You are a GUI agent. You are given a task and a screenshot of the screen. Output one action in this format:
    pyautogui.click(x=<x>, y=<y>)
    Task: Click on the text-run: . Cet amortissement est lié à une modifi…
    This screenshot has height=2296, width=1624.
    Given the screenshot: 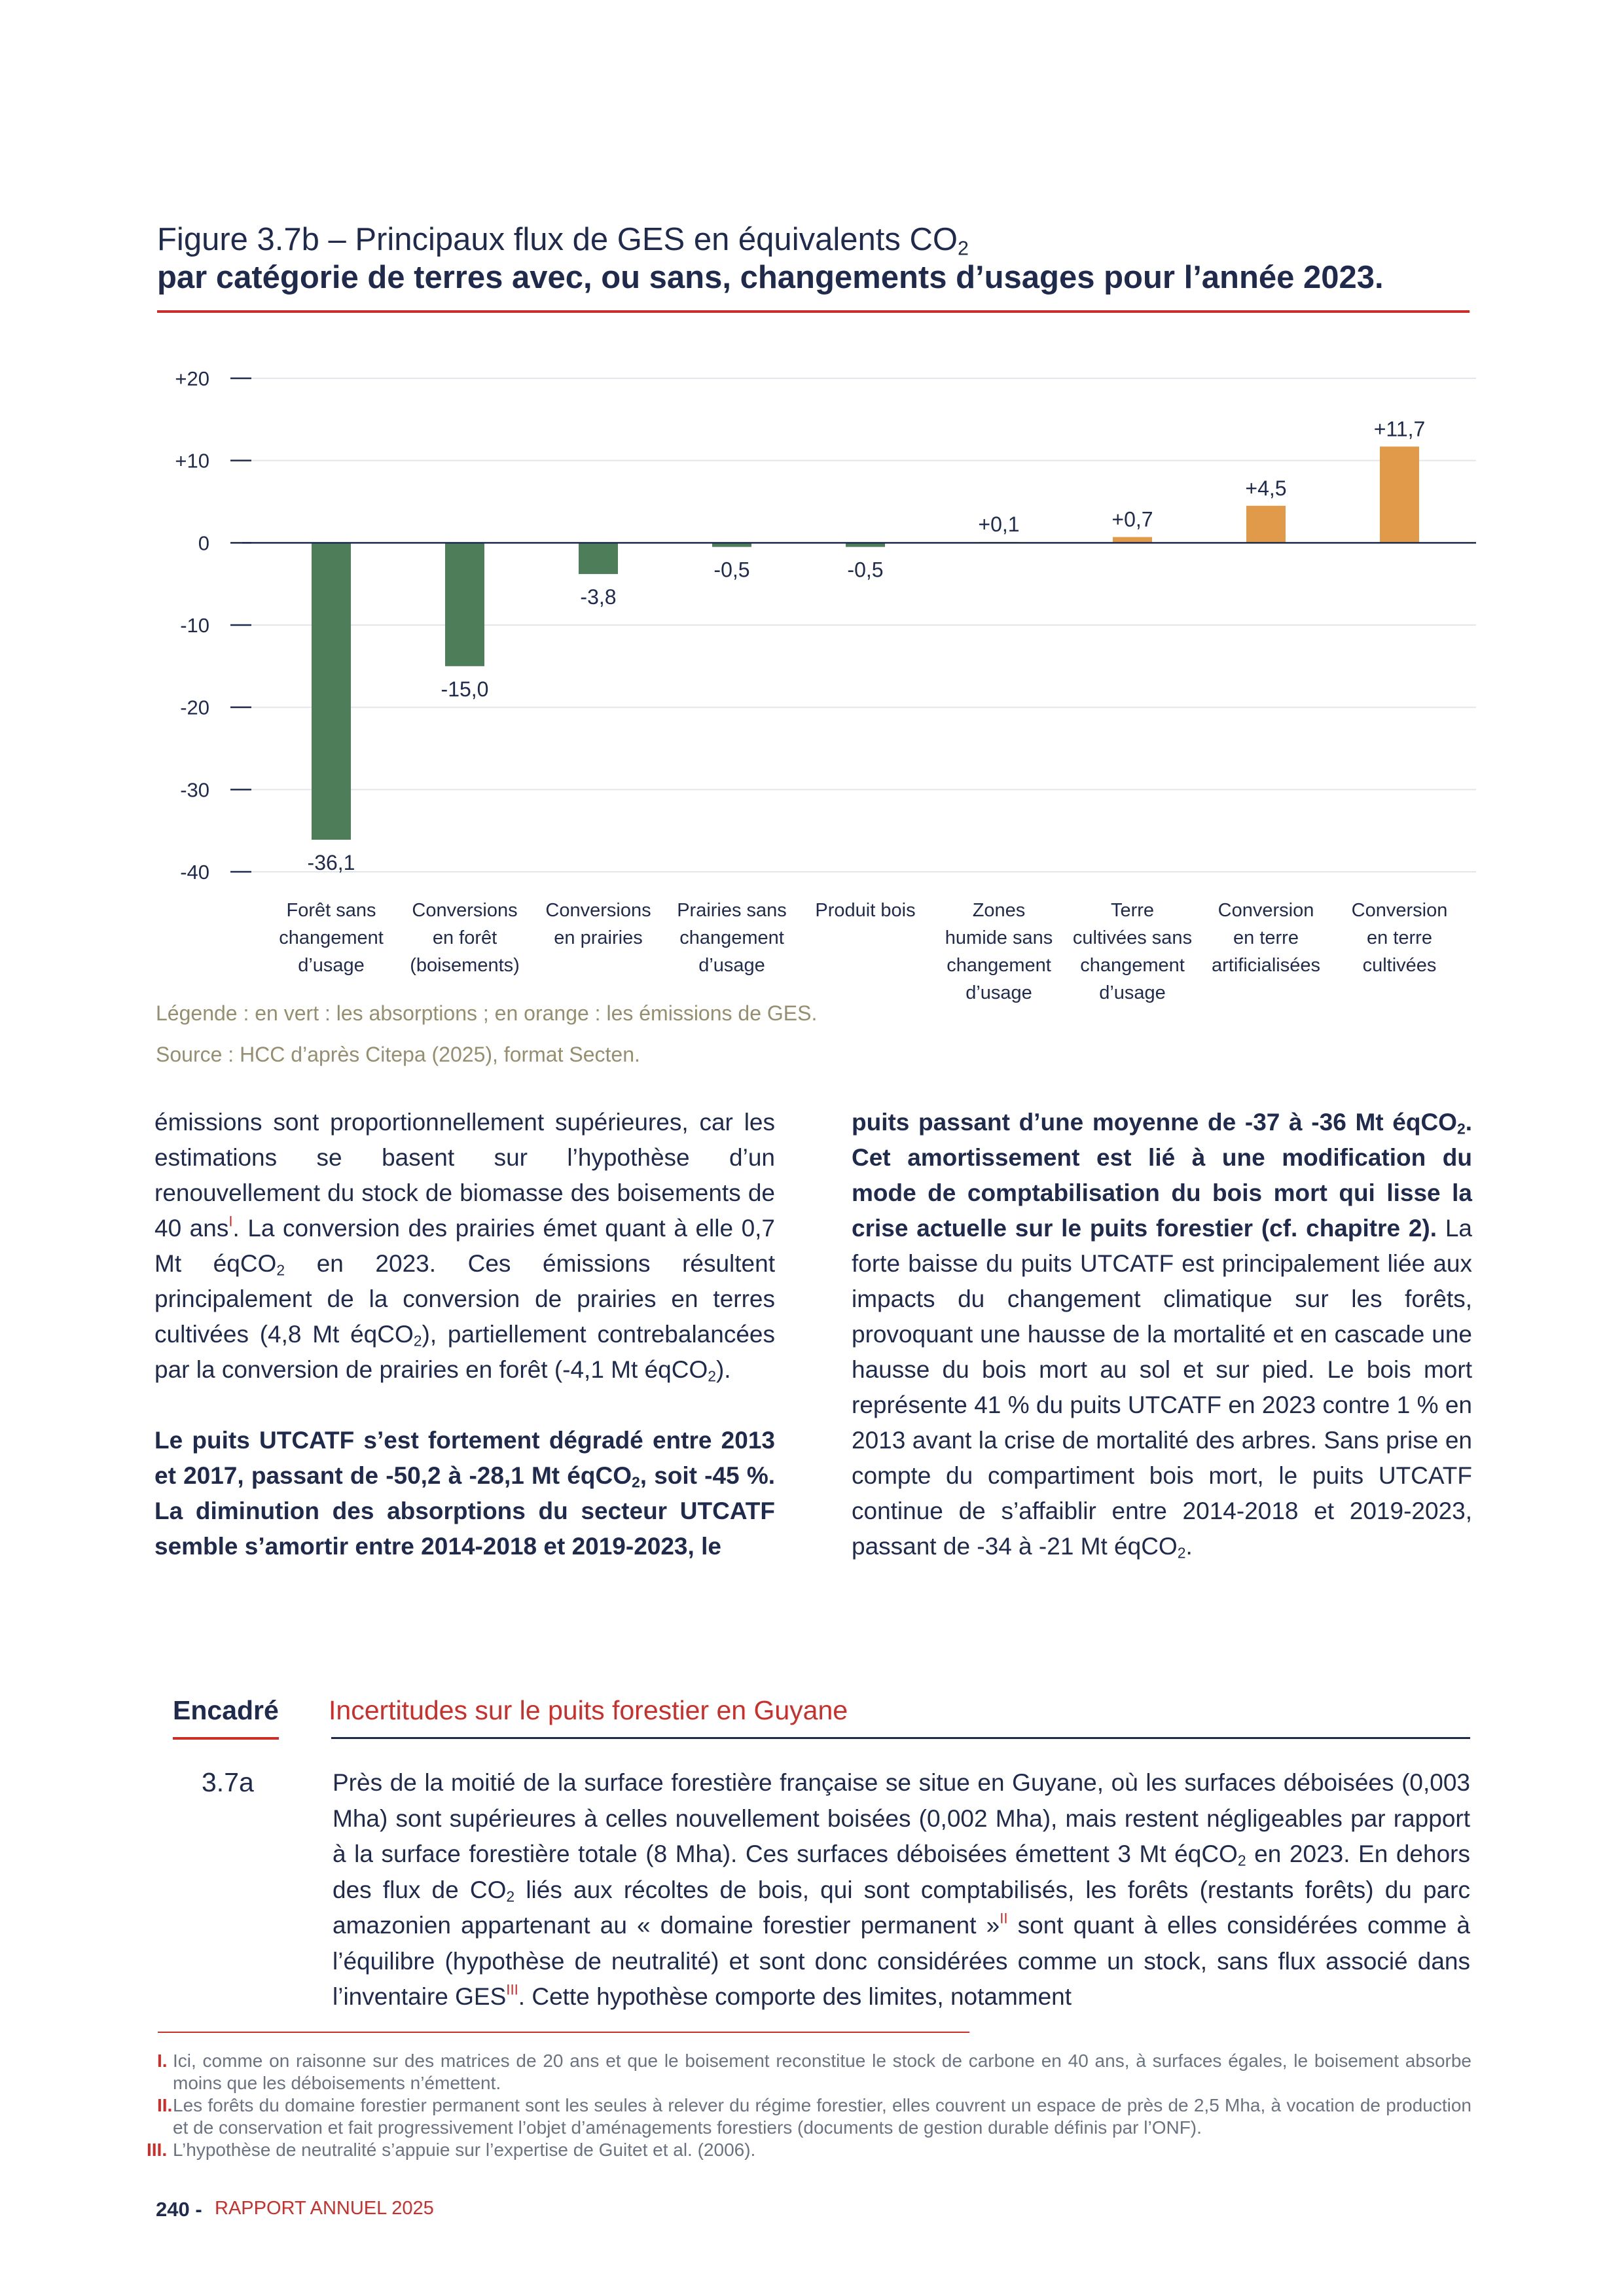 What is the action you would take?
    pyautogui.click(x=1162, y=1175)
    